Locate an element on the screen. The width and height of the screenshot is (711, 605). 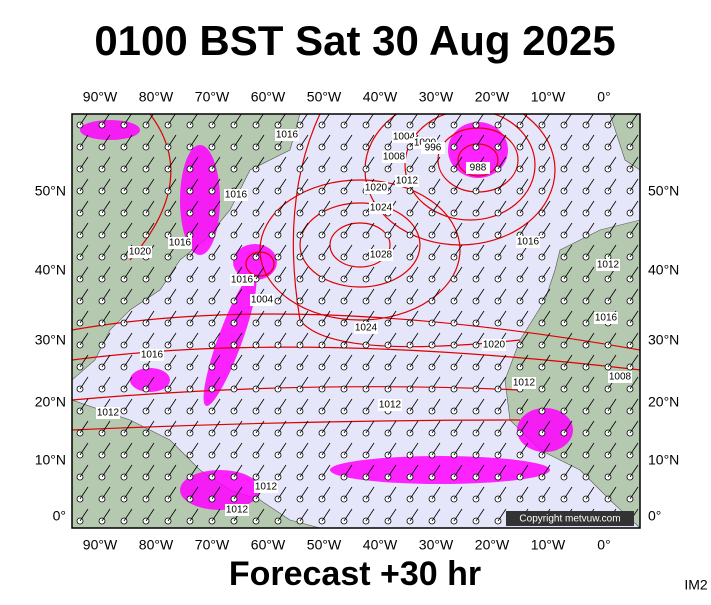
isobar-label: 1012 is located at coordinates (608, 265).